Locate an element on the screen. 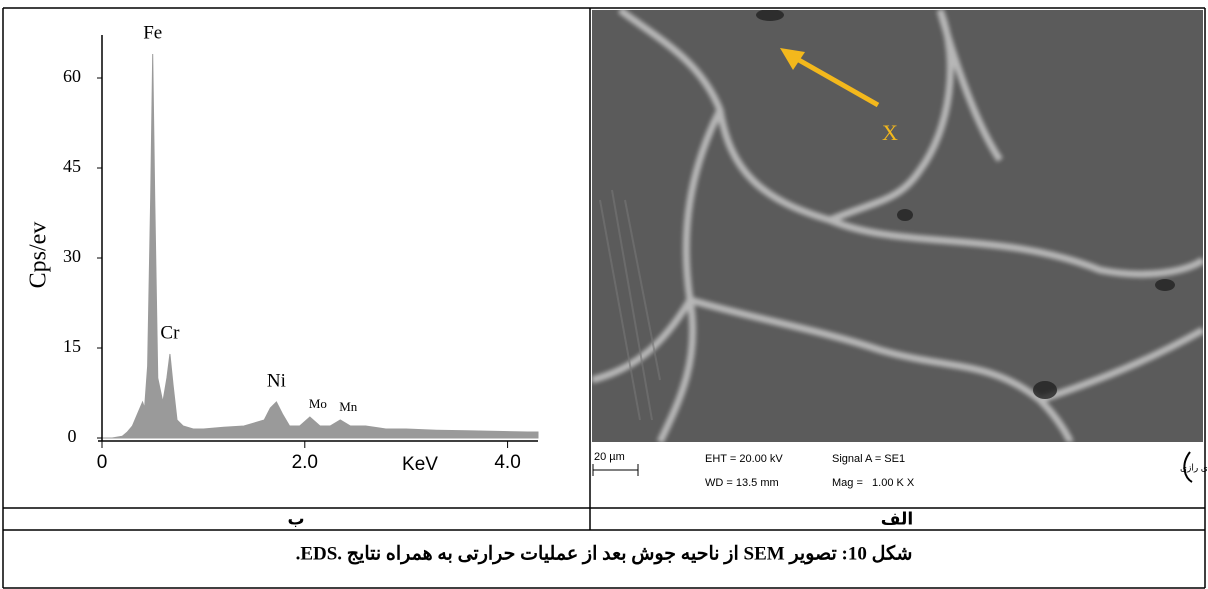  x-axis-label: KeV is located at coordinates (420, 464).